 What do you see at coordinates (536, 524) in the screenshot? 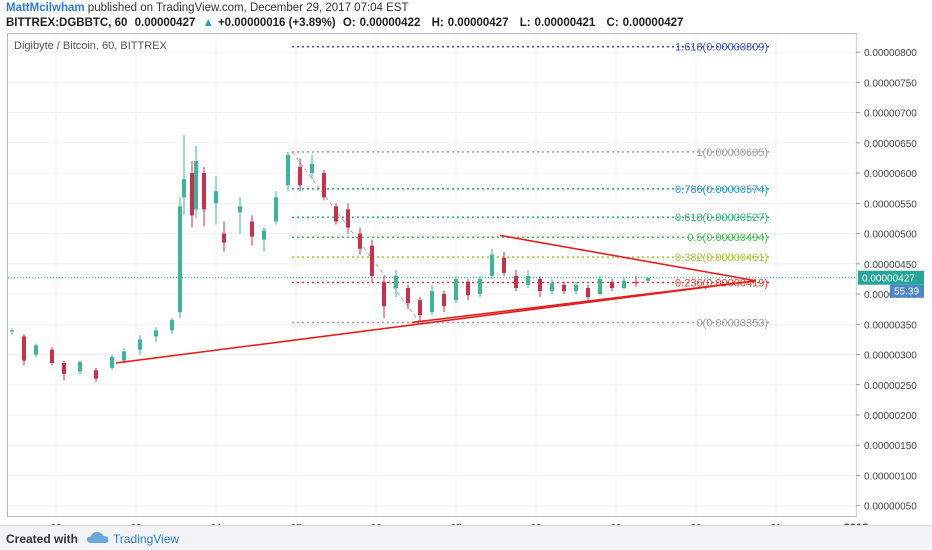
I see `x-tick-label: 28` at bounding box center [536, 524].